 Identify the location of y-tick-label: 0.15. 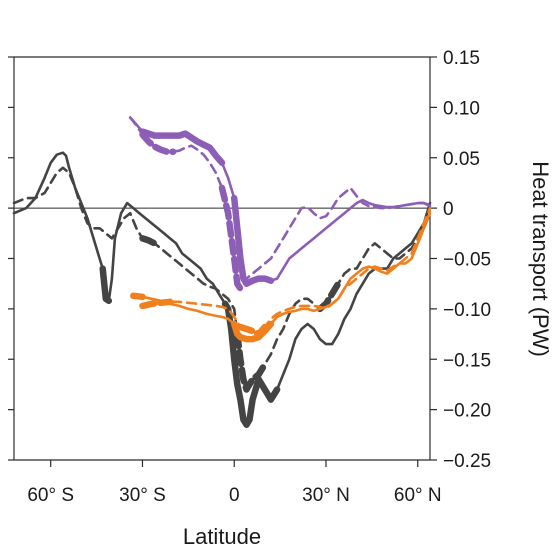
(461, 58).